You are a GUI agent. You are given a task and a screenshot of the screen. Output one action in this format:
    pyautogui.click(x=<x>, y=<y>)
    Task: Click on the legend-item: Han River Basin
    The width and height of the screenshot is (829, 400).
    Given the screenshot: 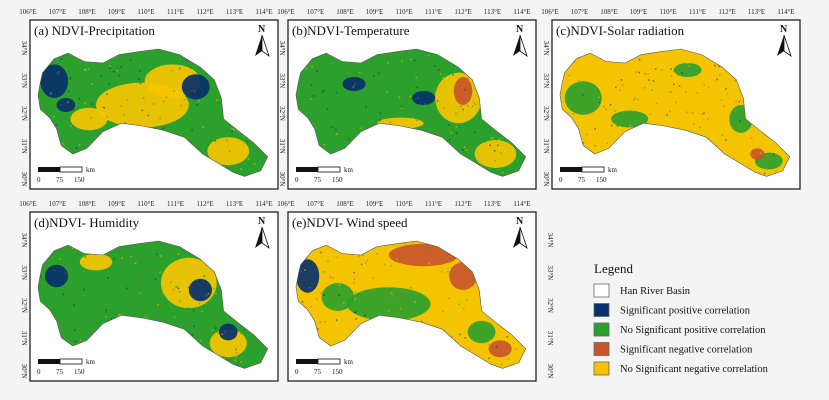 What is the action you would take?
    pyautogui.click(x=642, y=290)
    